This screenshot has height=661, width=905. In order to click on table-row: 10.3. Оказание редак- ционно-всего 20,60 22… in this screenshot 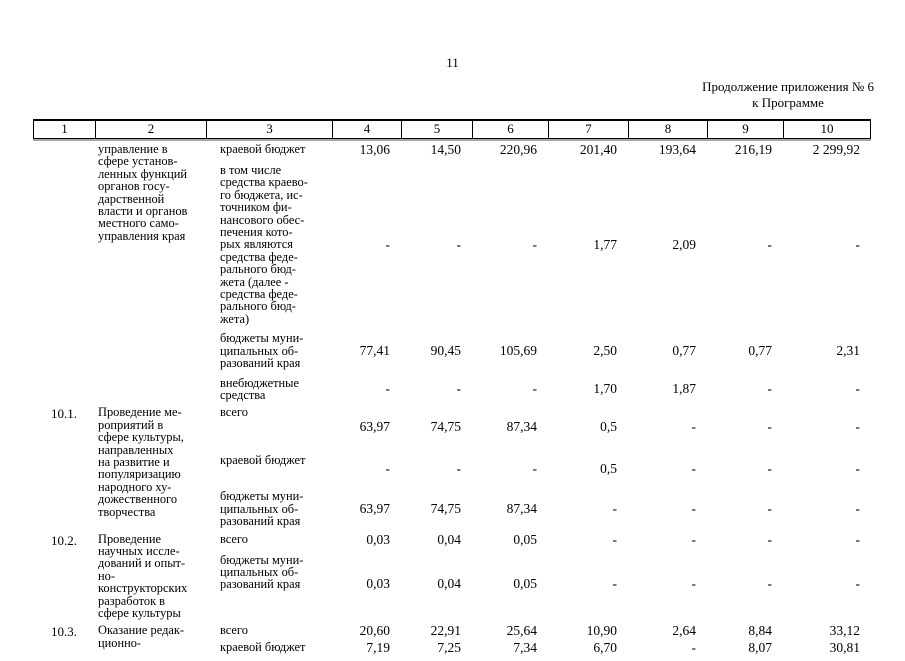, I will do `click(452, 640)`.